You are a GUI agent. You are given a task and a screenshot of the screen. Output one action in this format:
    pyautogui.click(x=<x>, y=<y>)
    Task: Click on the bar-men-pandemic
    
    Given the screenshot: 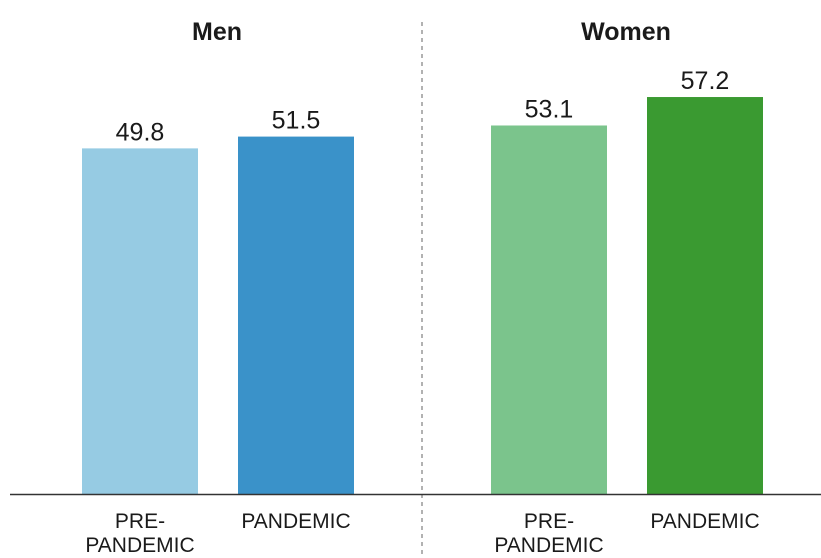 What is the action you would take?
    pyautogui.click(x=296, y=315)
    